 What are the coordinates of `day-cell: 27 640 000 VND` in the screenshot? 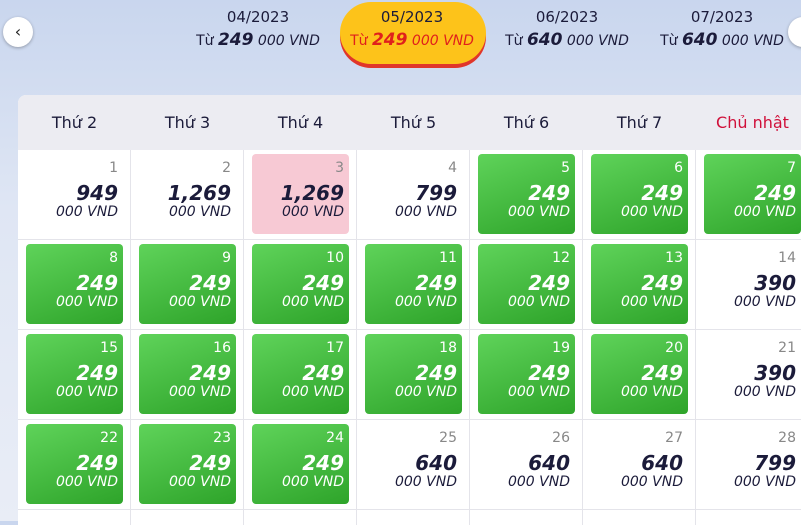 It's located at (639, 464).